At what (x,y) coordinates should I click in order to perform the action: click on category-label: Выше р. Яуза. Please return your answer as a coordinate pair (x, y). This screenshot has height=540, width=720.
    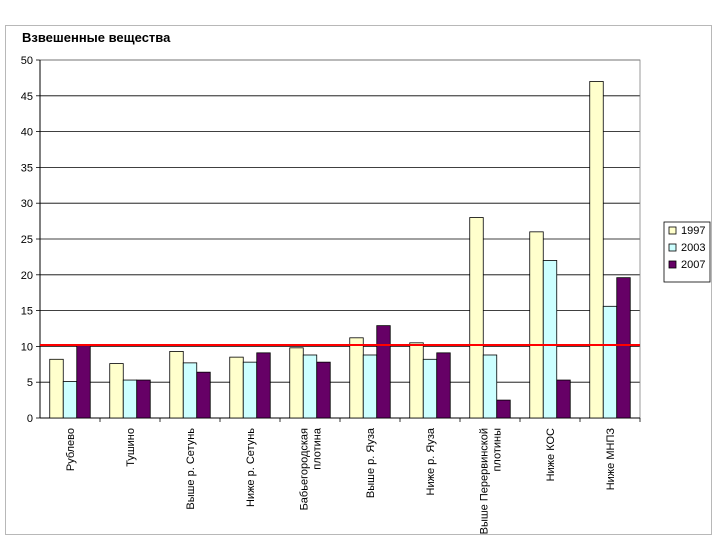
    Looking at the image, I should click on (371, 462).